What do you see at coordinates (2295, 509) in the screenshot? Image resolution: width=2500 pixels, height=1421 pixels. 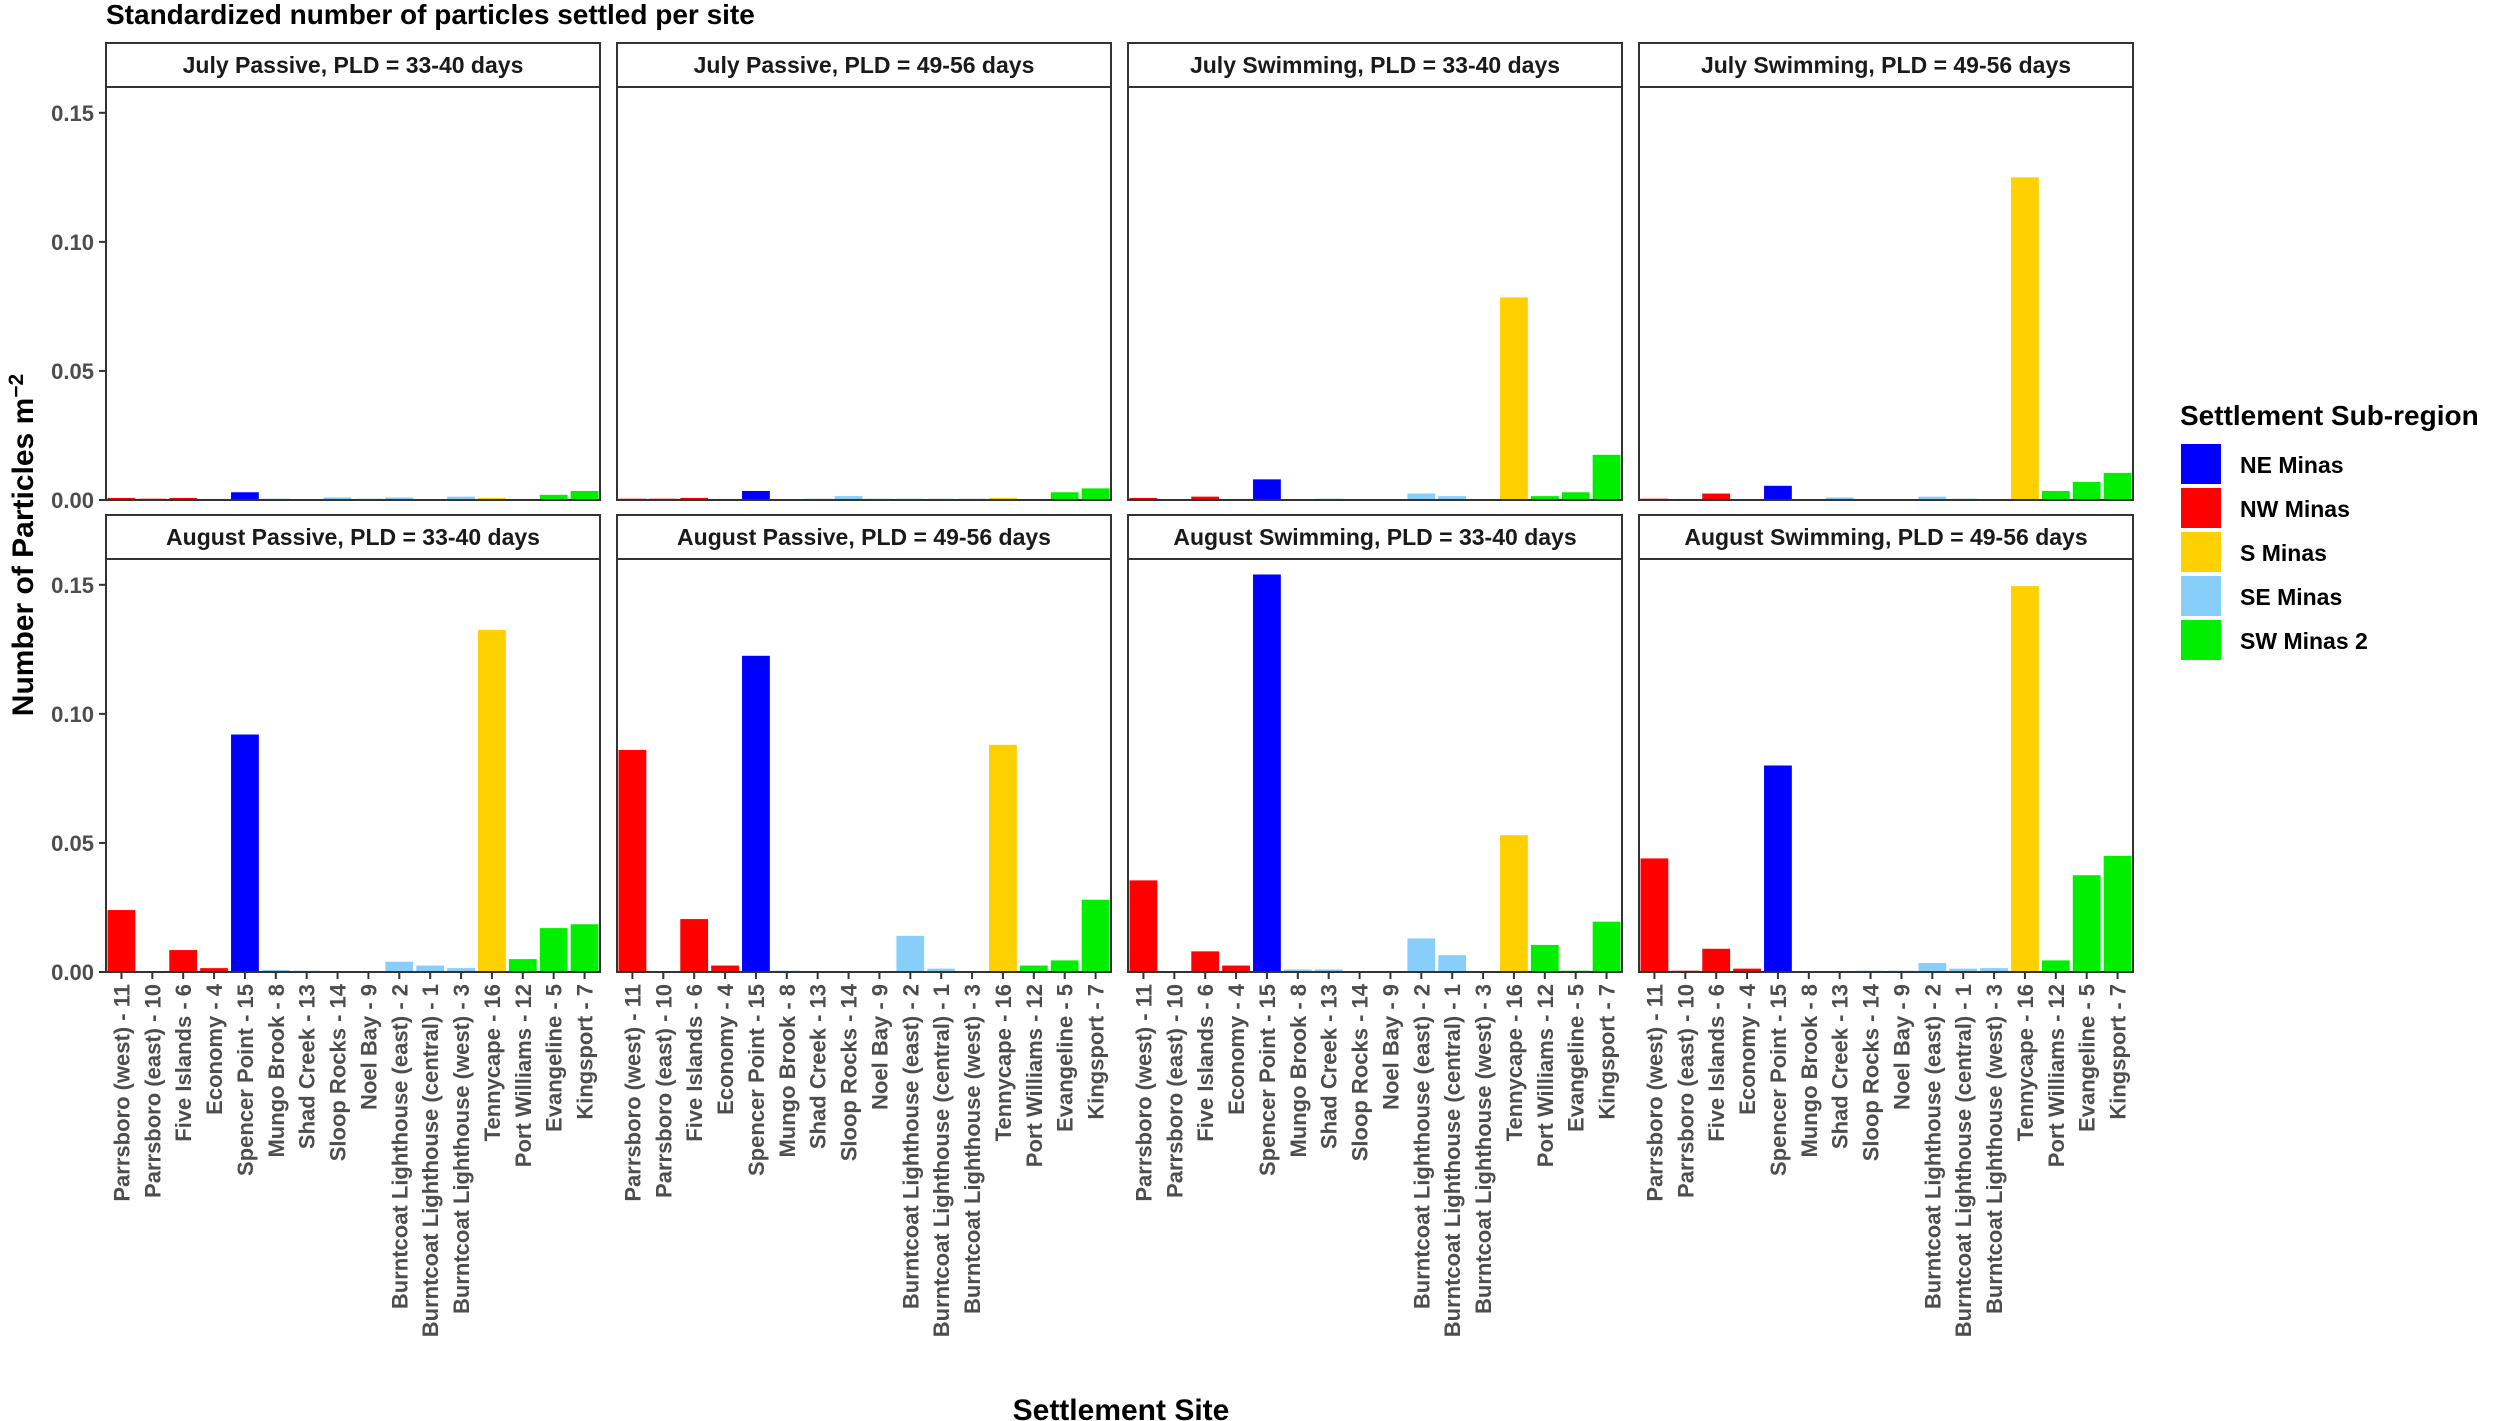 I see `legend-label: NW Minas` at bounding box center [2295, 509].